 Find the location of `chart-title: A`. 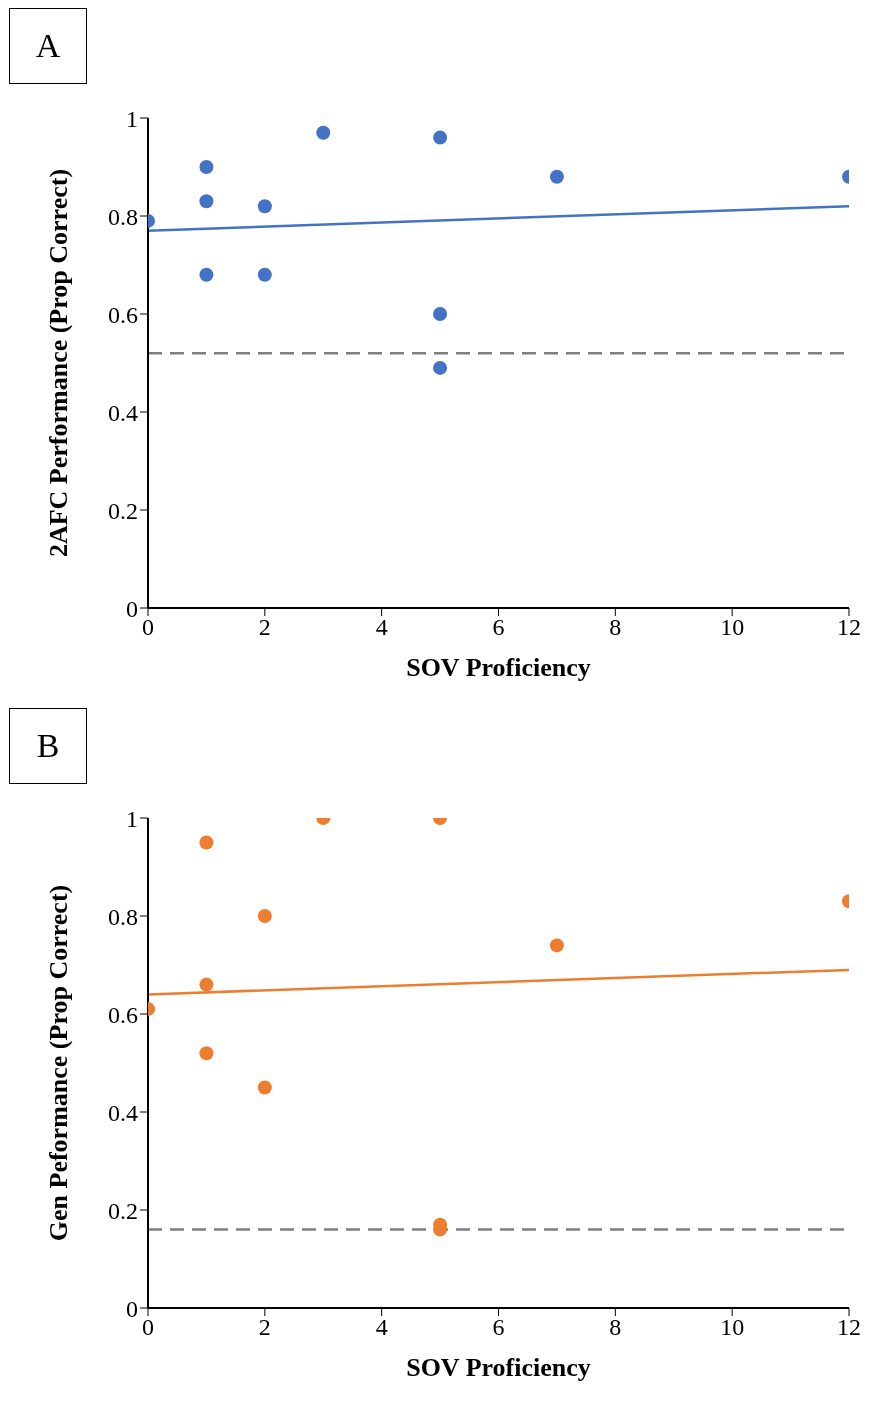

chart-title: A is located at coordinates (48, 46).